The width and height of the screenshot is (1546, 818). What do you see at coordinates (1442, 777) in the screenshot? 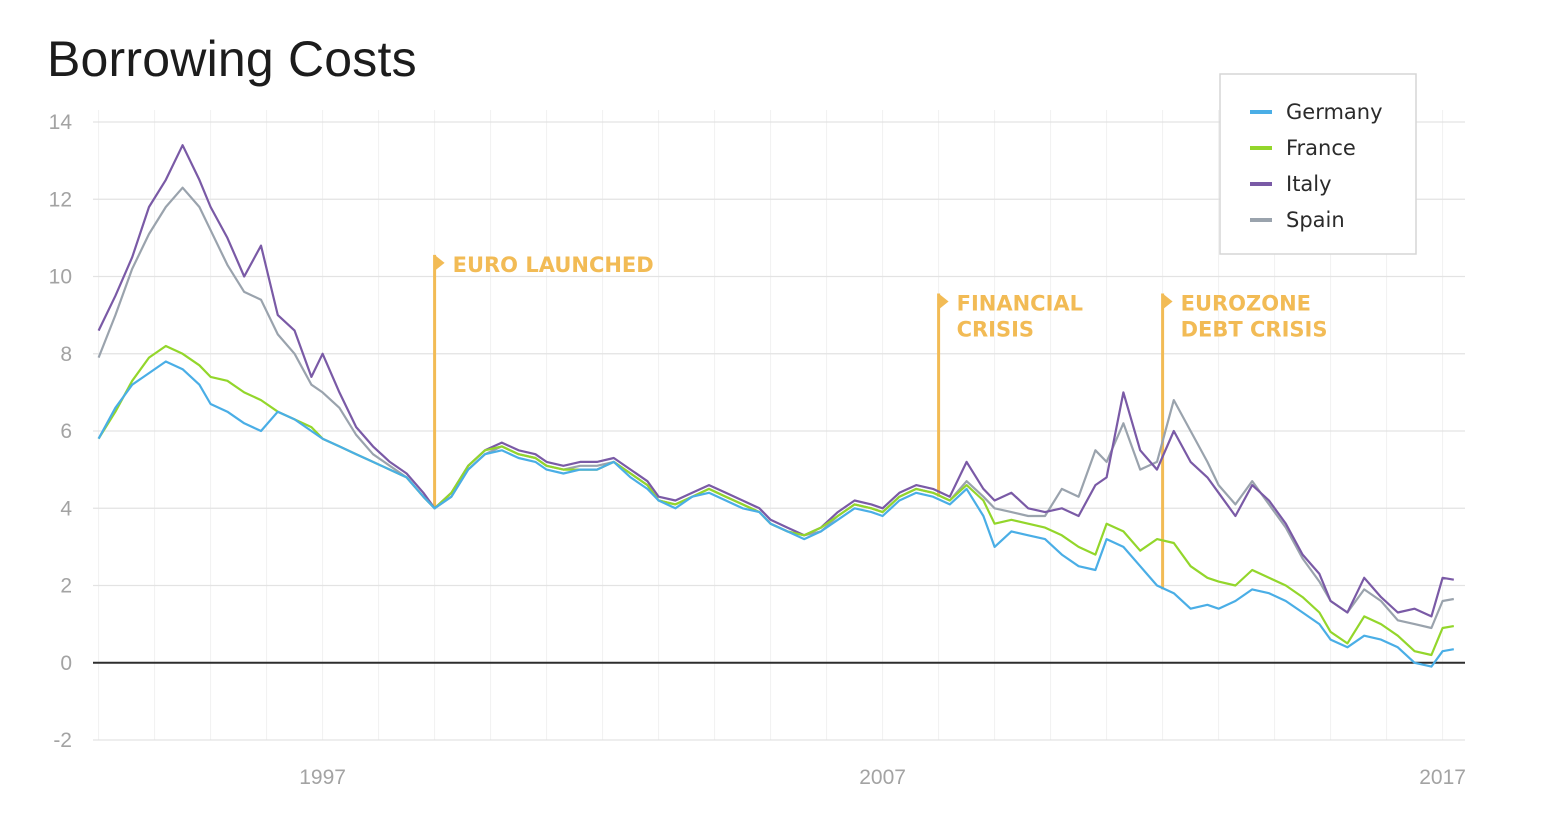
I see `x-tick-label: 2017` at bounding box center [1442, 777].